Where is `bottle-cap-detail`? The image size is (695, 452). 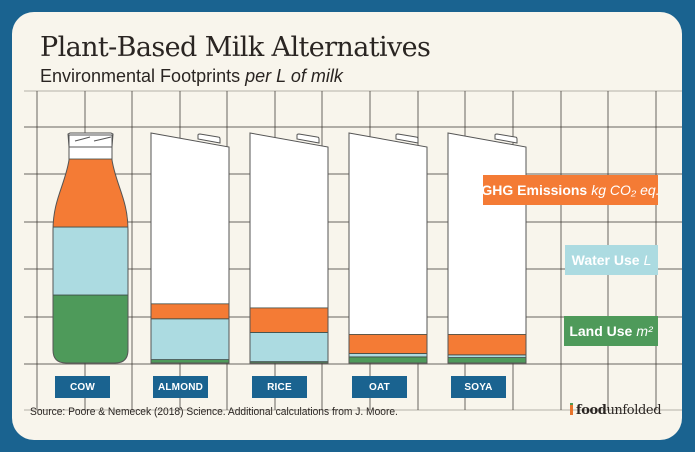 bottle-cap-detail is located at coordinates (93, 139).